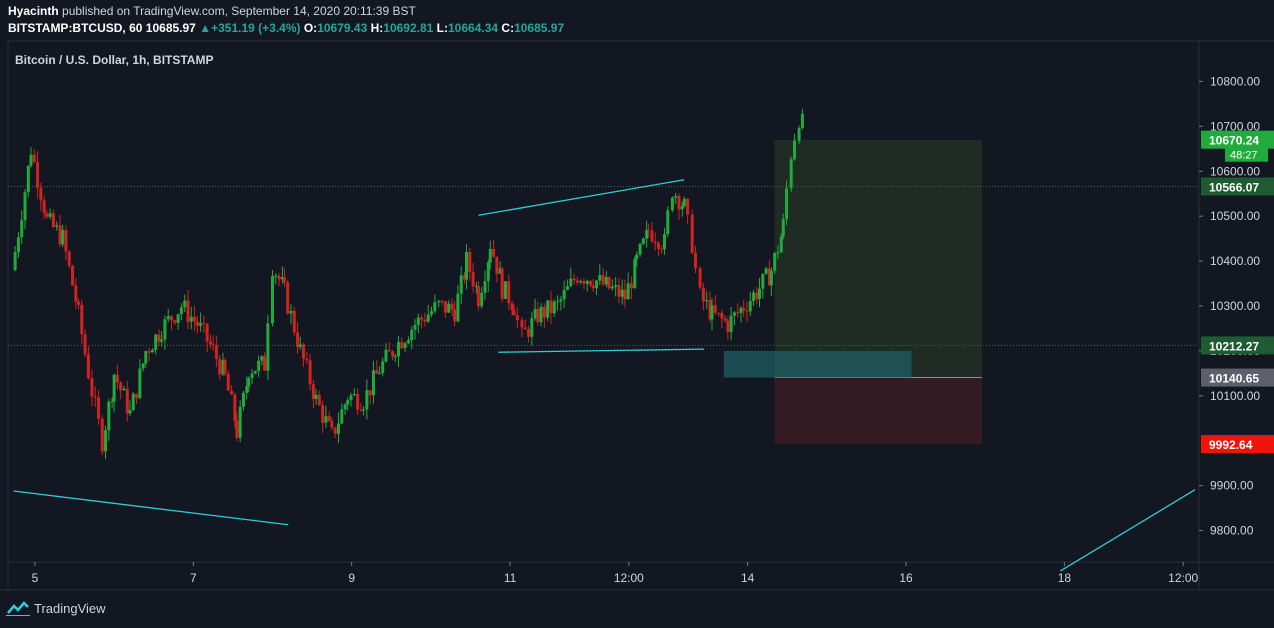 The image size is (1274, 628). What do you see at coordinates (1235, 396) in the screenshot?
I see `y-tick-label: 10100.00` at bounding box center [1235, 396].